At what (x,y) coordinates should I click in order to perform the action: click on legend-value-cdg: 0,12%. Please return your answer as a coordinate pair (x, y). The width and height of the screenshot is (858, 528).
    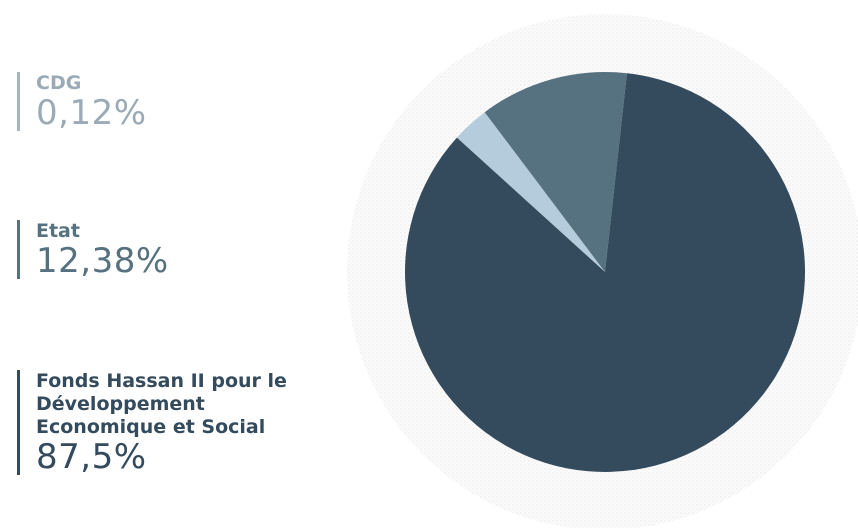
    Looking at the image, I should click on (91, 113).